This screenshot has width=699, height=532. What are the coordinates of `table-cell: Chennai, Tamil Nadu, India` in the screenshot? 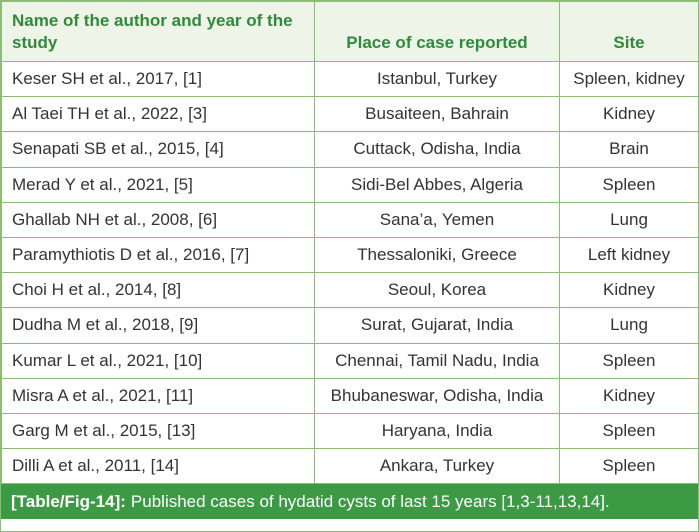 It's located at (437, 360).